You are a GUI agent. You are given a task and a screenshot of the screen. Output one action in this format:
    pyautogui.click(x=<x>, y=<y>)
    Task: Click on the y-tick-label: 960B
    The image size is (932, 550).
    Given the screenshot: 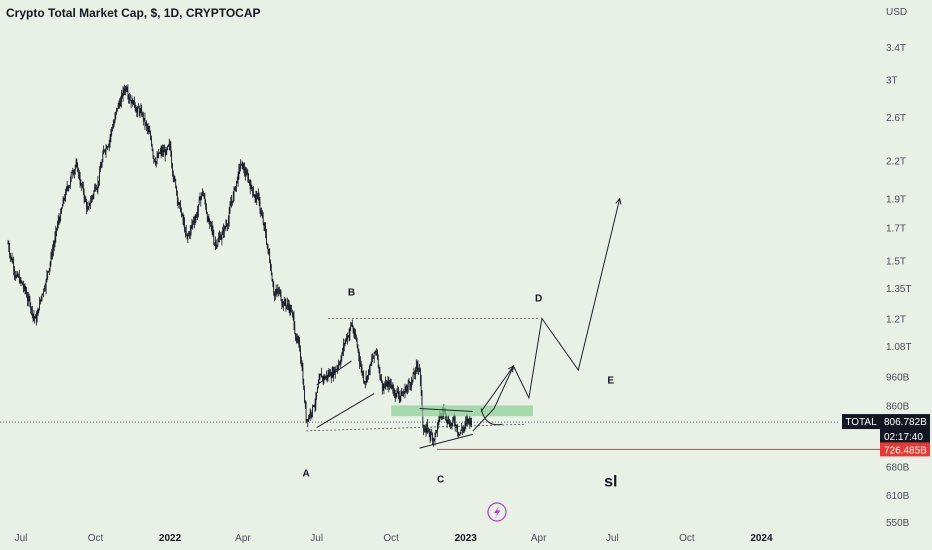 What is the action you would take?
    pyautogui.click(x=898, y=378)
    